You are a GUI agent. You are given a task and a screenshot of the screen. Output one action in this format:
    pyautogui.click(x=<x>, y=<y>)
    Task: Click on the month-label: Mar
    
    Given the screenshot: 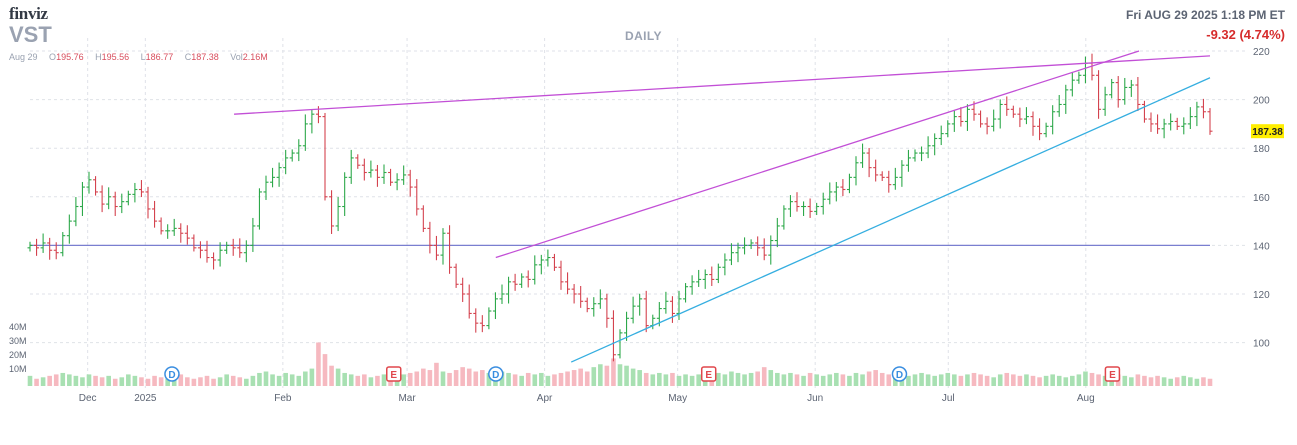 What is the action you would take?
    pyautogui.click(x=407, y=398)
    